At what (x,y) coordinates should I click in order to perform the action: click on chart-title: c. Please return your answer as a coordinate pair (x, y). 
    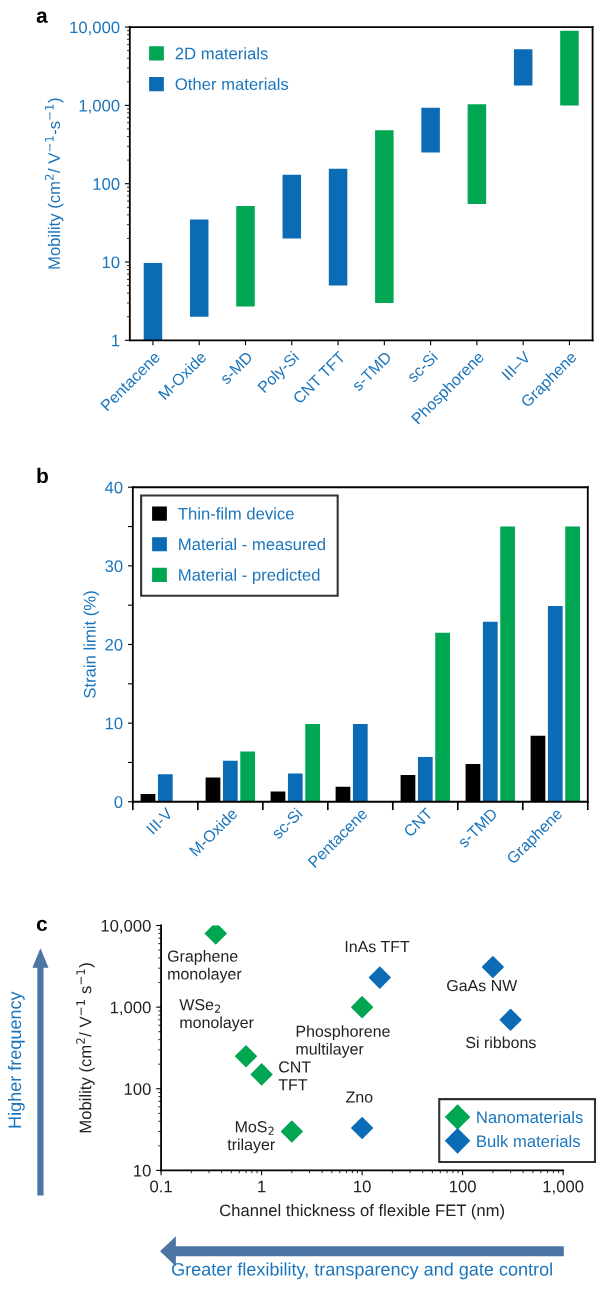
    Looking at the image, I should click on (42, 925).